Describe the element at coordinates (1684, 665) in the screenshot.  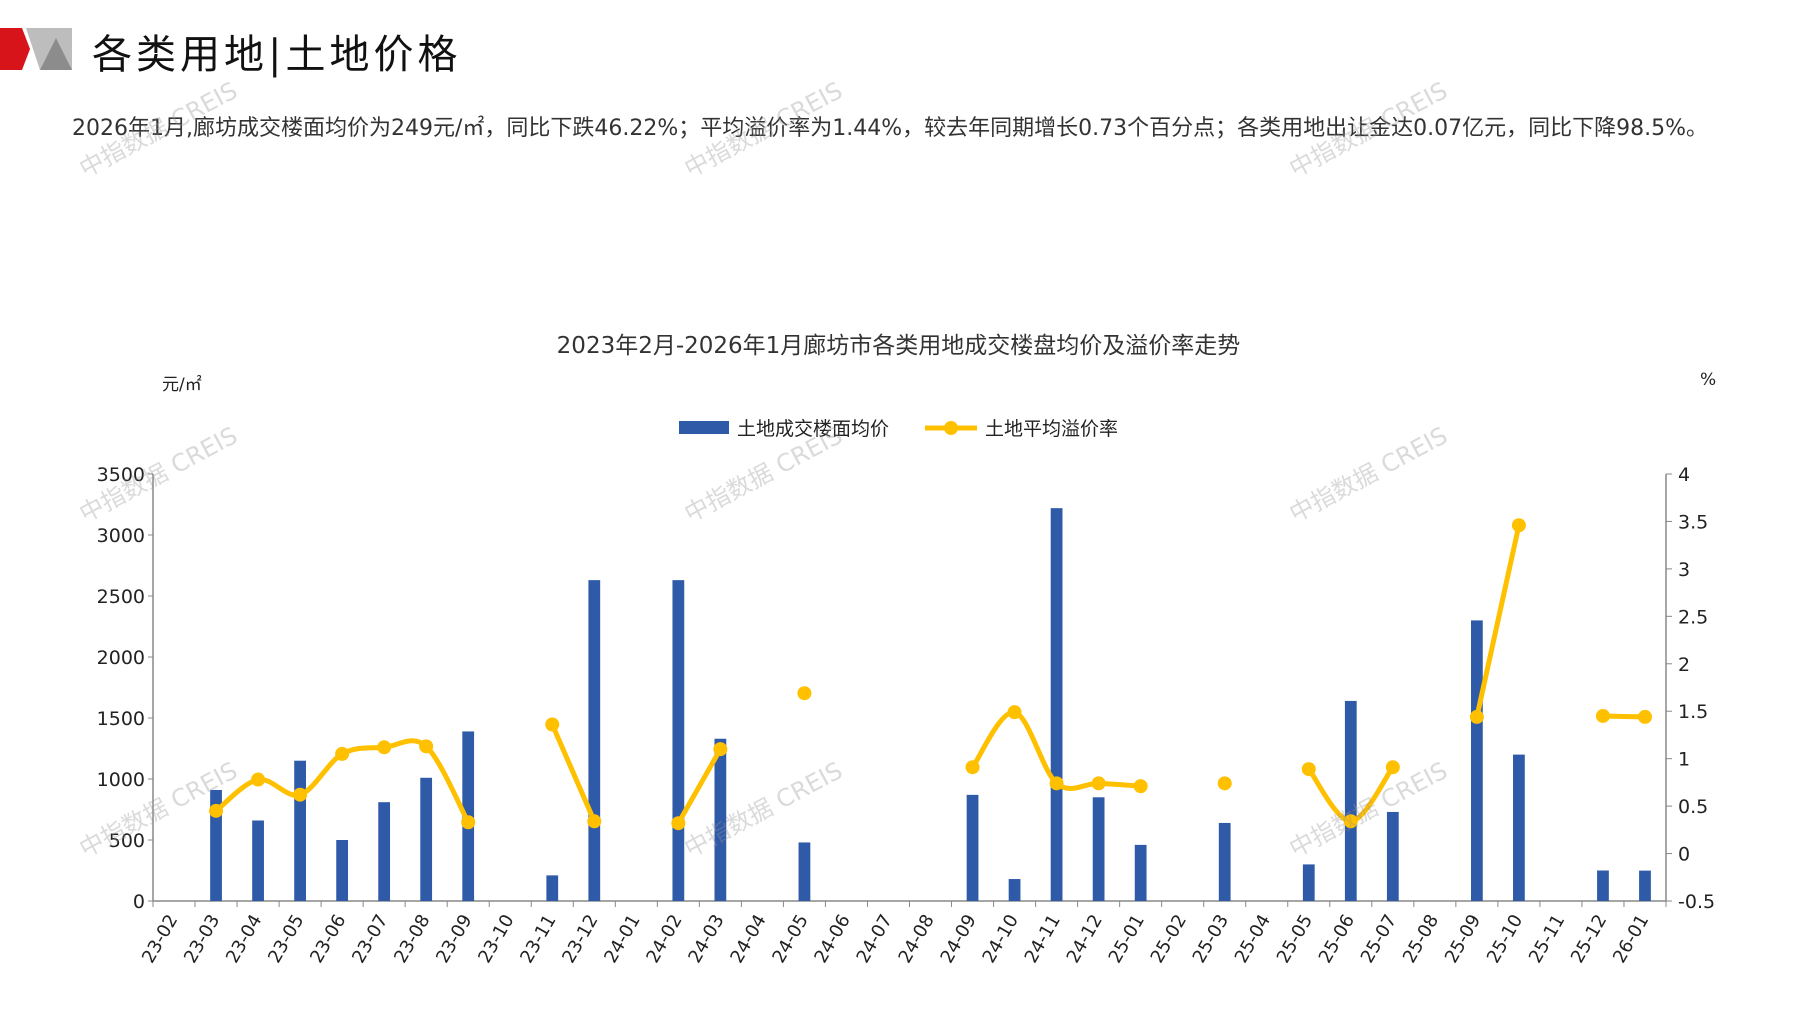
I see `right-tick-label: 2` at that location.